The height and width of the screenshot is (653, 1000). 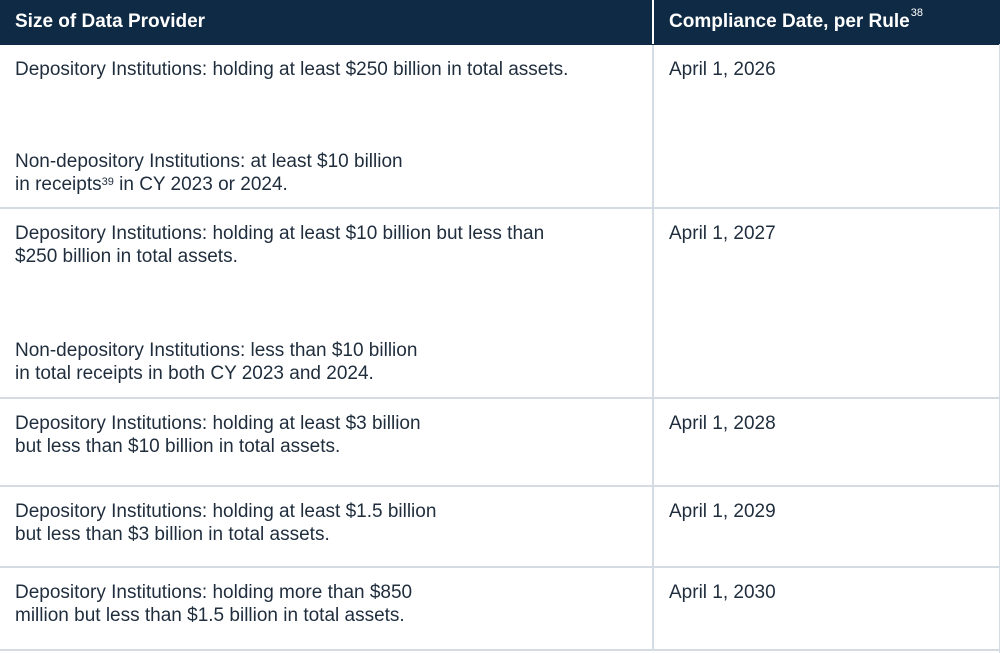 I want to click on header-size-of-data-provider: Size of Data Provider, so click(x=110, y=22).